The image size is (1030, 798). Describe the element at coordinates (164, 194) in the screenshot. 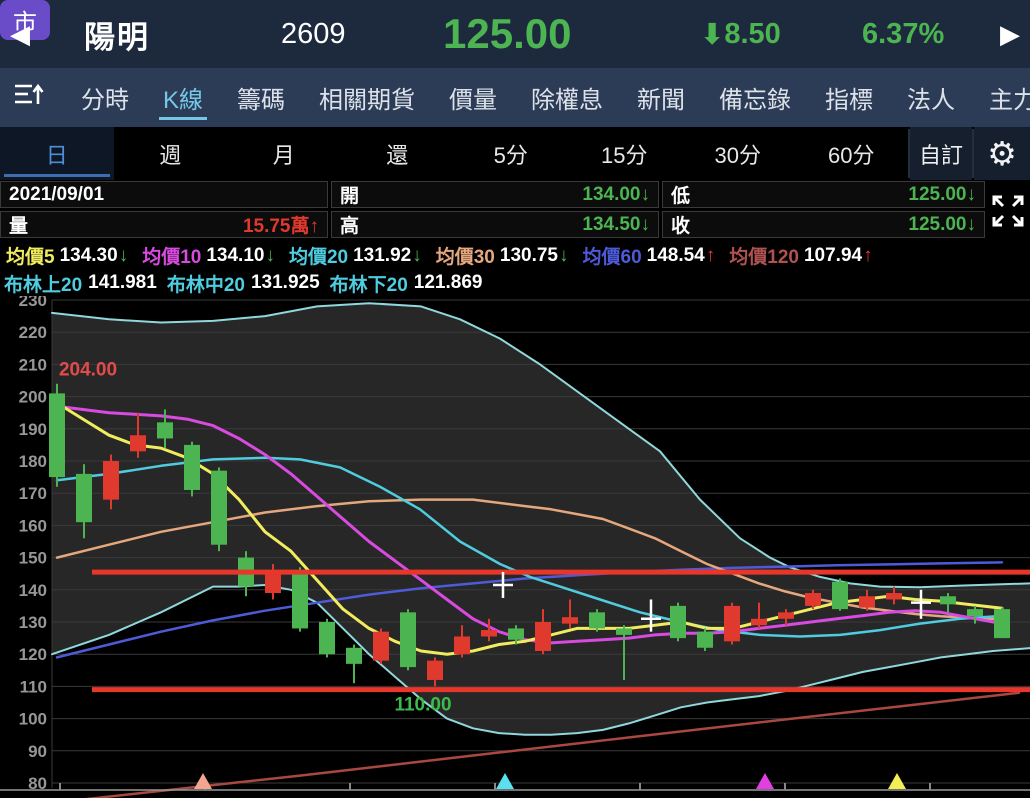

I see `date-cell: 2021/09/01` at that location.